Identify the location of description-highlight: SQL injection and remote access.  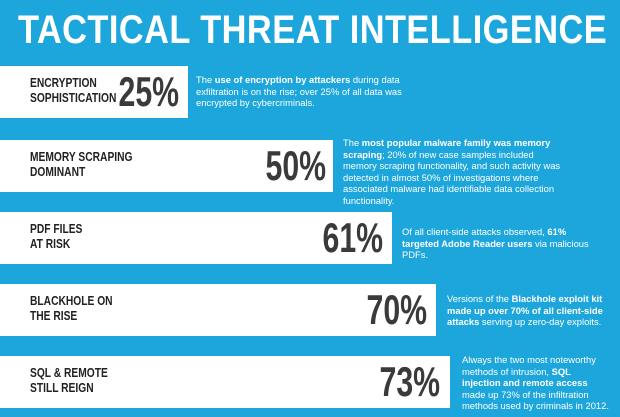
(525, 377).